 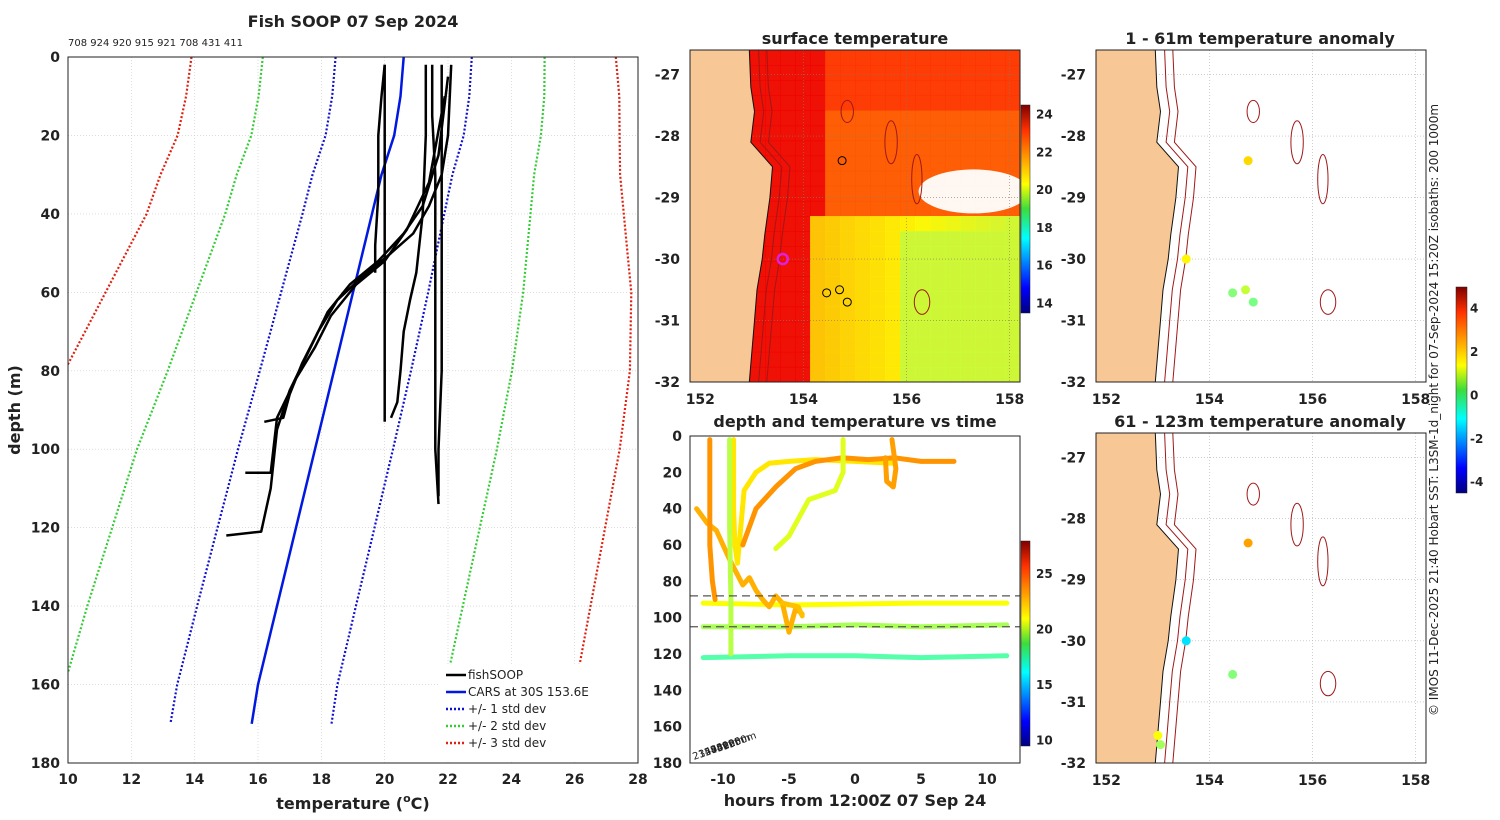 I want to click on sst-current-station-marker, so click(x=783, y=259).